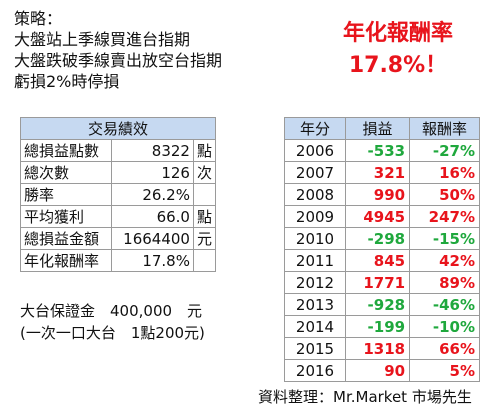 The image size is (500, 416). I want to click on headline-label: 年化報酬率, so click(397, 33).